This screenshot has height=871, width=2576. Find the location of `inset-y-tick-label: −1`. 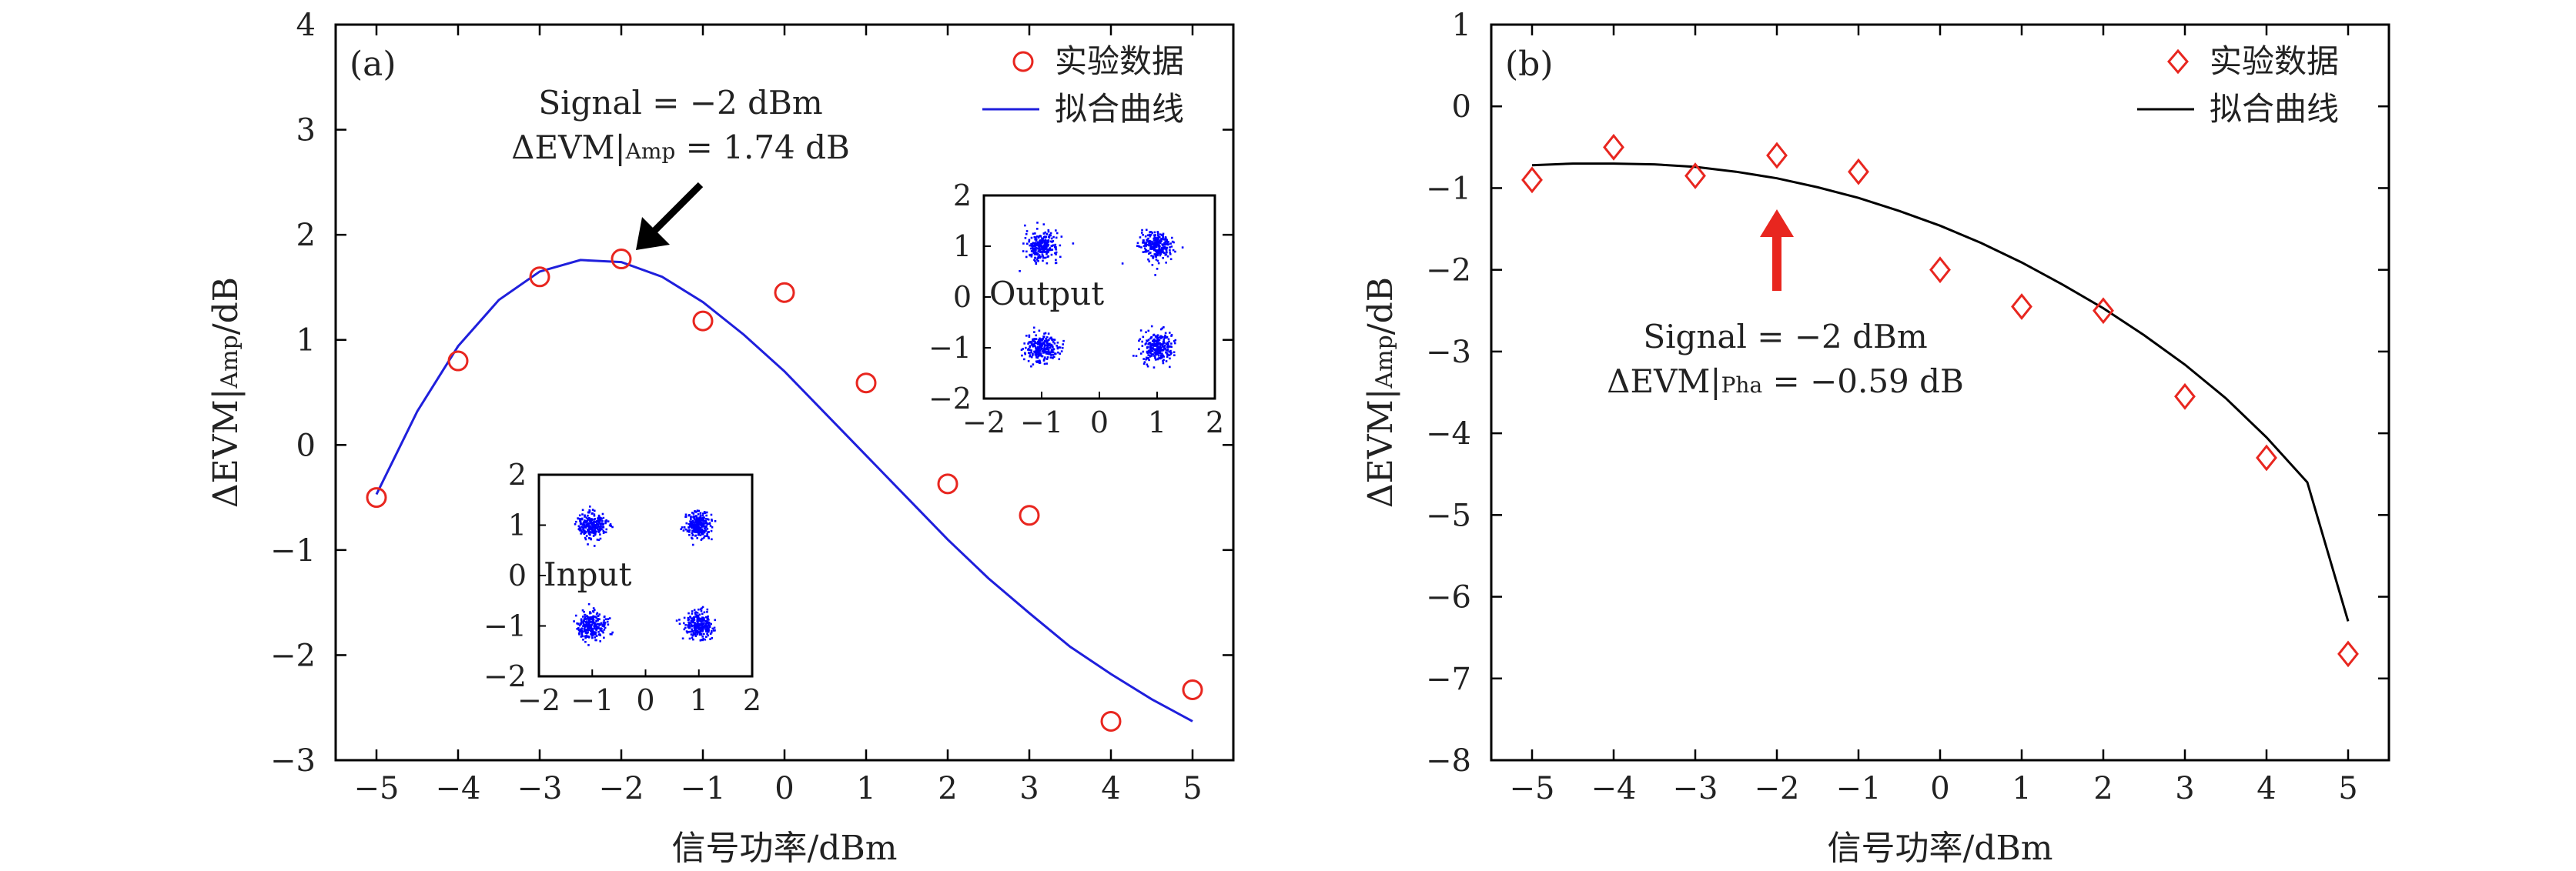

inset-y-tick-label: −1 is located at coordinates (505, 626).